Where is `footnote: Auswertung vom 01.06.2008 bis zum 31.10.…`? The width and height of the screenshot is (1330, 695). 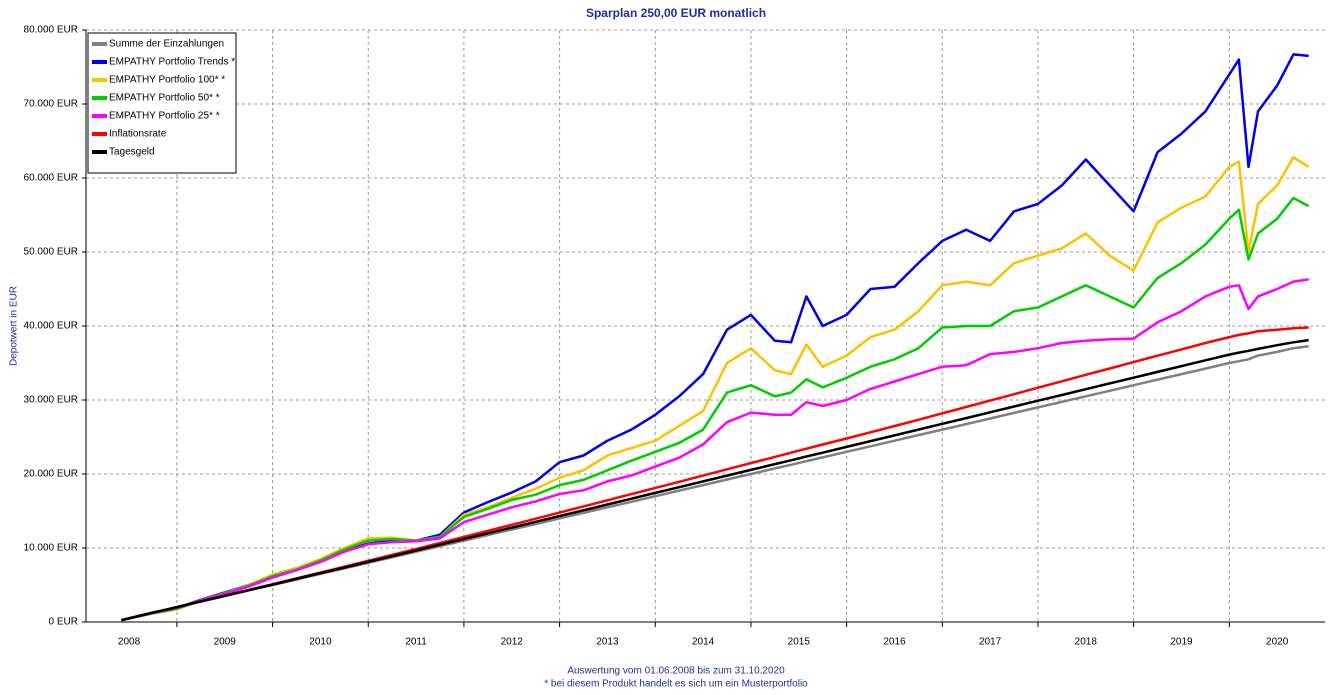
footnote: Auswertung vom 01.06.2008 bis zum 31.10.… is located at coordinates (676, 671).